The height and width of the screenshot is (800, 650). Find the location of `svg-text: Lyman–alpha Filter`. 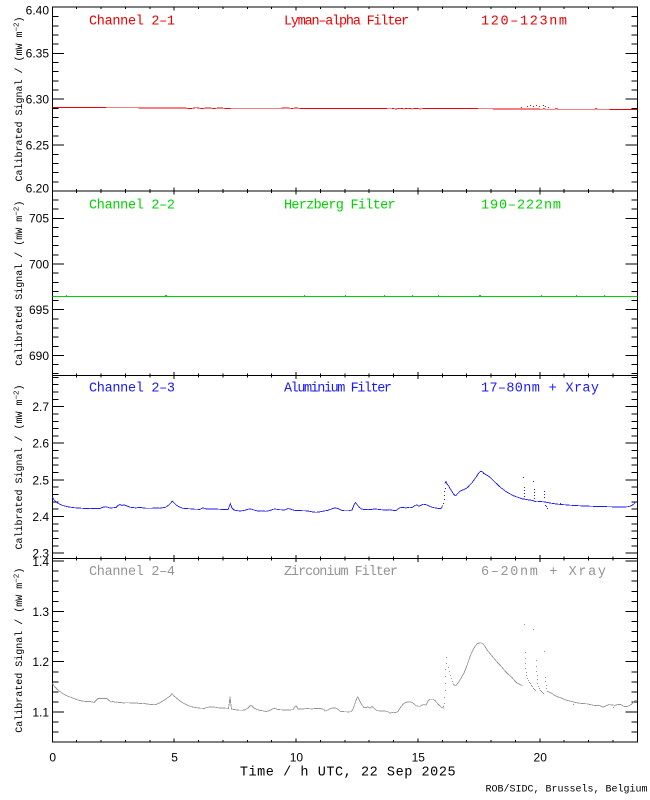

svg-text: Lyman–alpha Filter is located at coordinates (346, 22).